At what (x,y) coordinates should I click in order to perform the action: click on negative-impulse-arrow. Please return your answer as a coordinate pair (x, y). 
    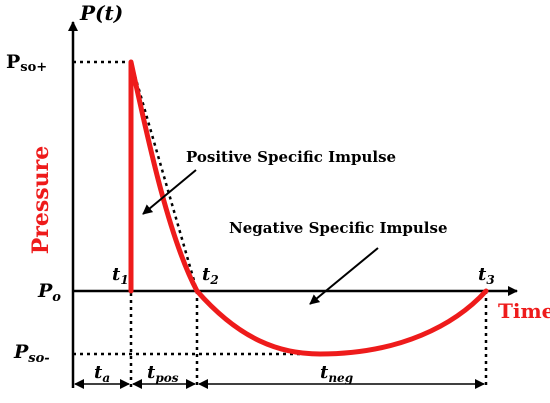
    Looking at the image, I should click on (344, 276).